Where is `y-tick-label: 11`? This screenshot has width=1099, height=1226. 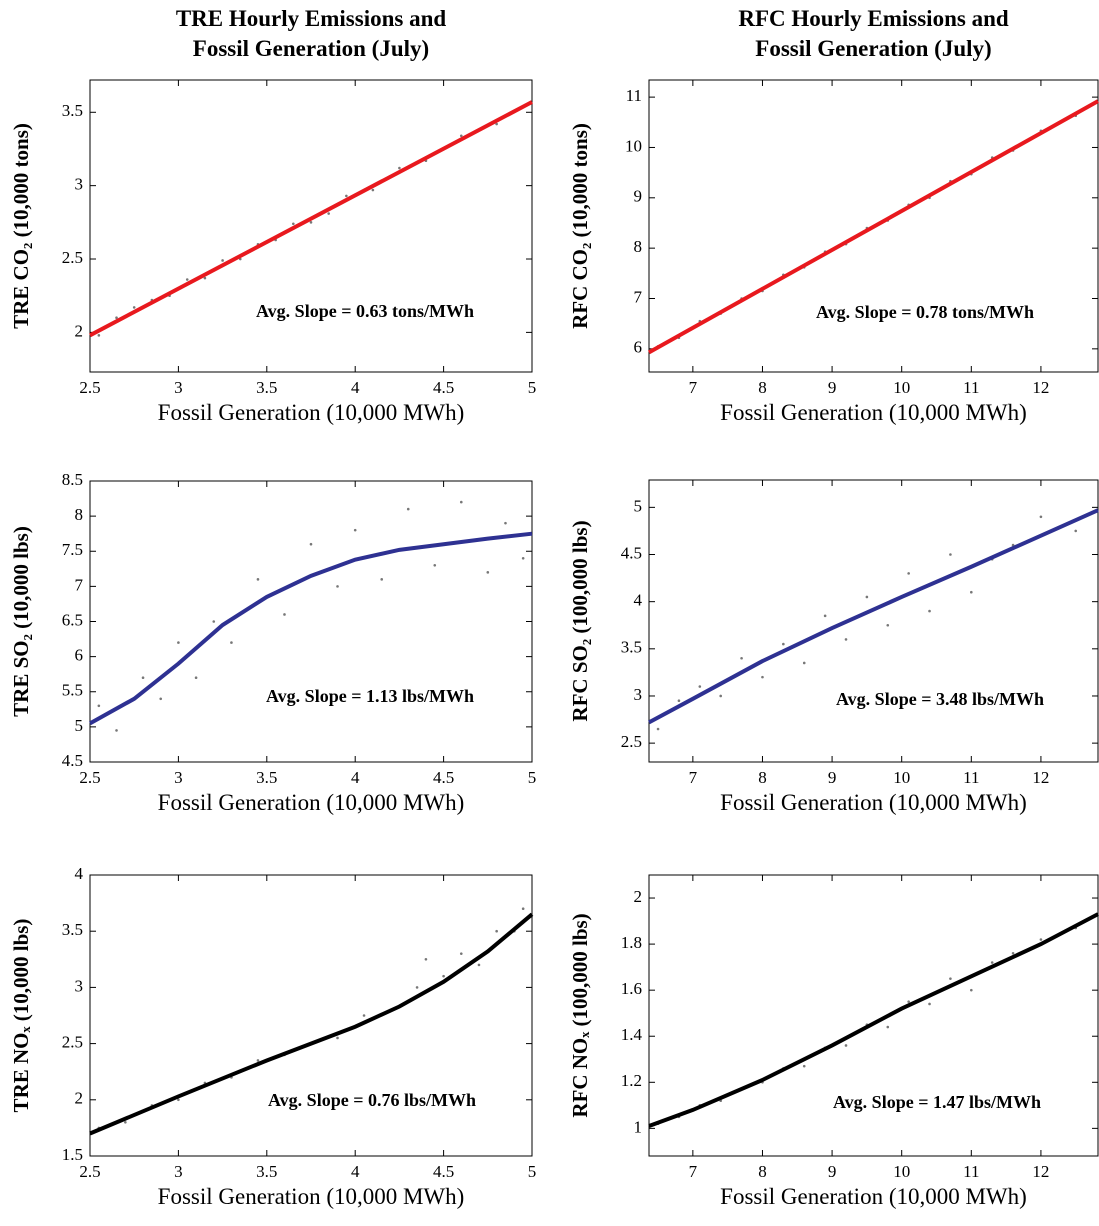
y-tick-label: 11 is located at coordinates (634, 95).